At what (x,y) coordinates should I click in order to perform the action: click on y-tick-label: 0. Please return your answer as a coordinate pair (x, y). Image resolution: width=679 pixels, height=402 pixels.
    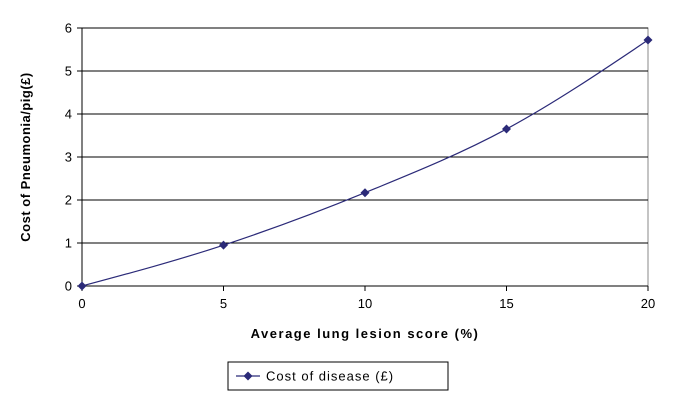
    Looking at the image, I should click on (68, 286).